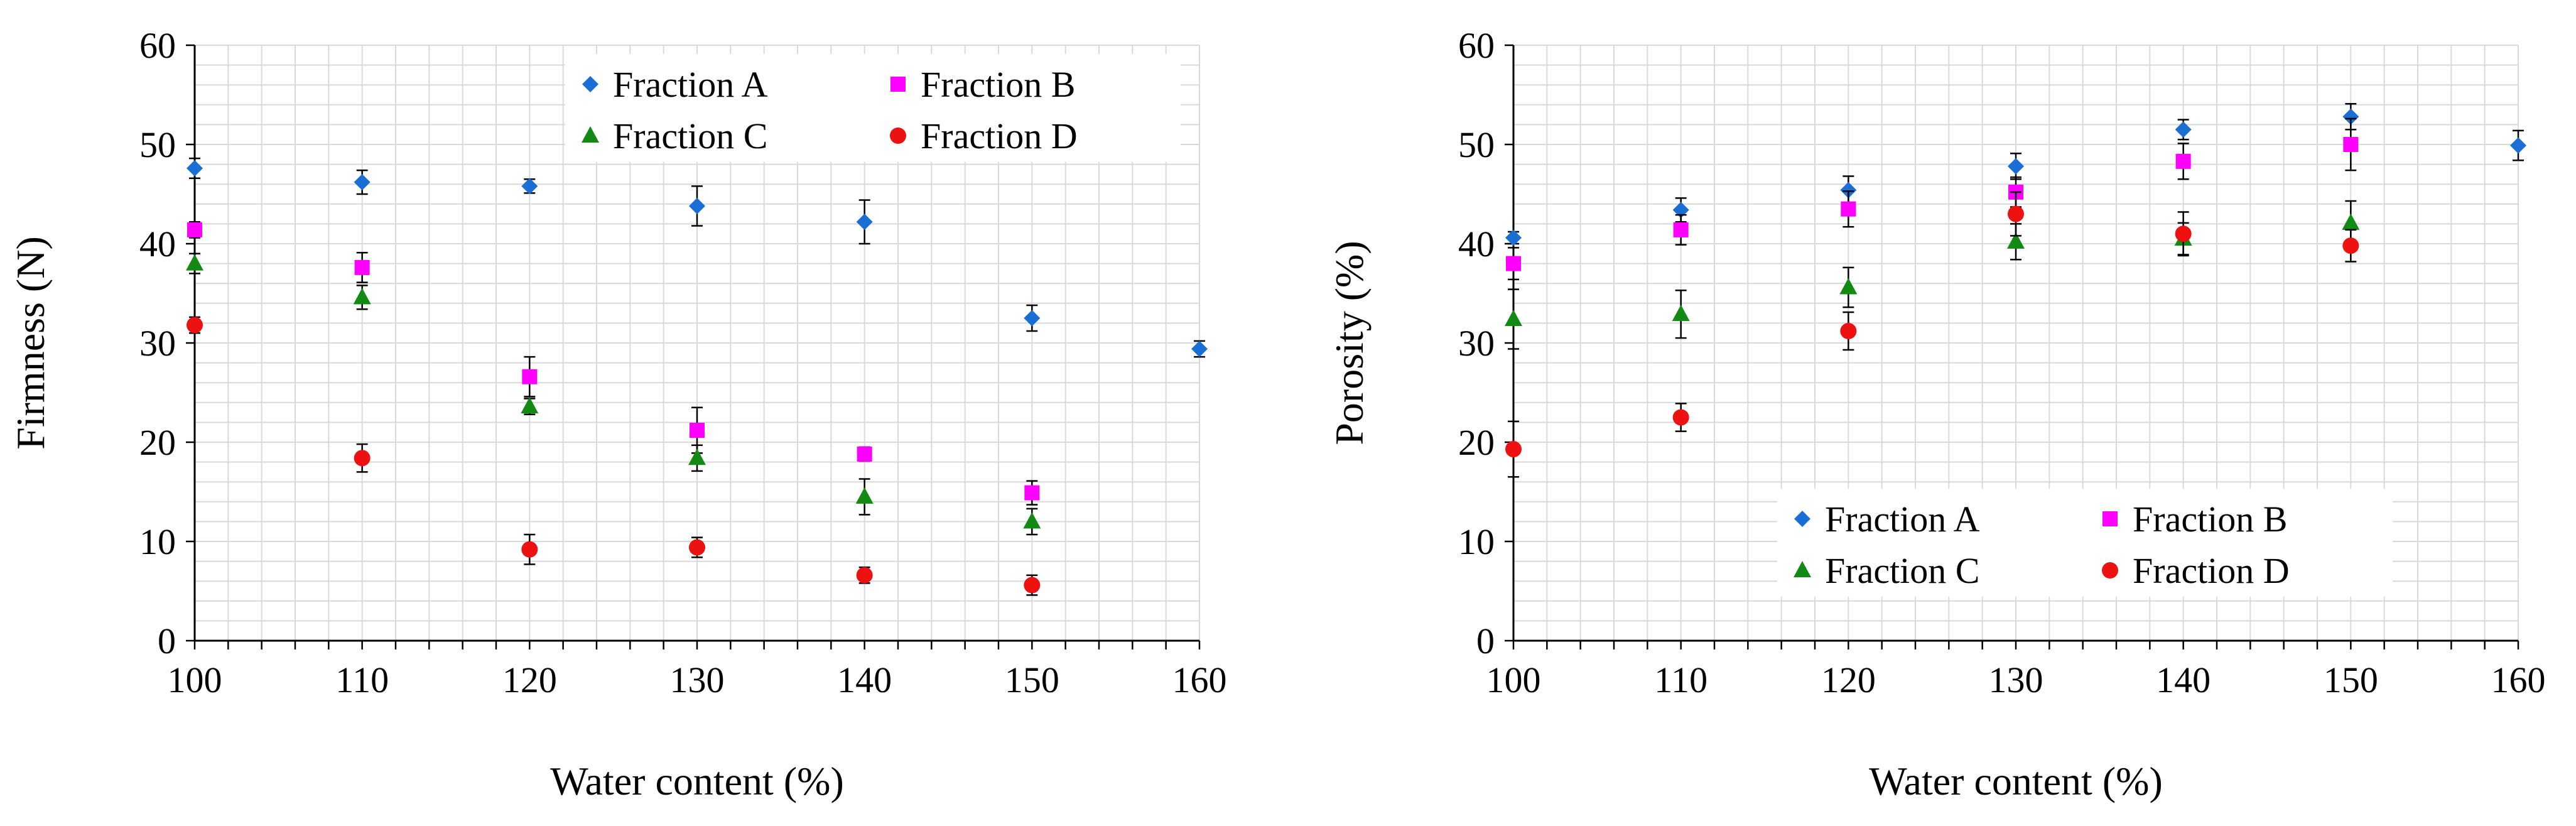  Describe the element at coordinates (1932, 275) in the screenshot. I see `series-fraction-c` at that location.